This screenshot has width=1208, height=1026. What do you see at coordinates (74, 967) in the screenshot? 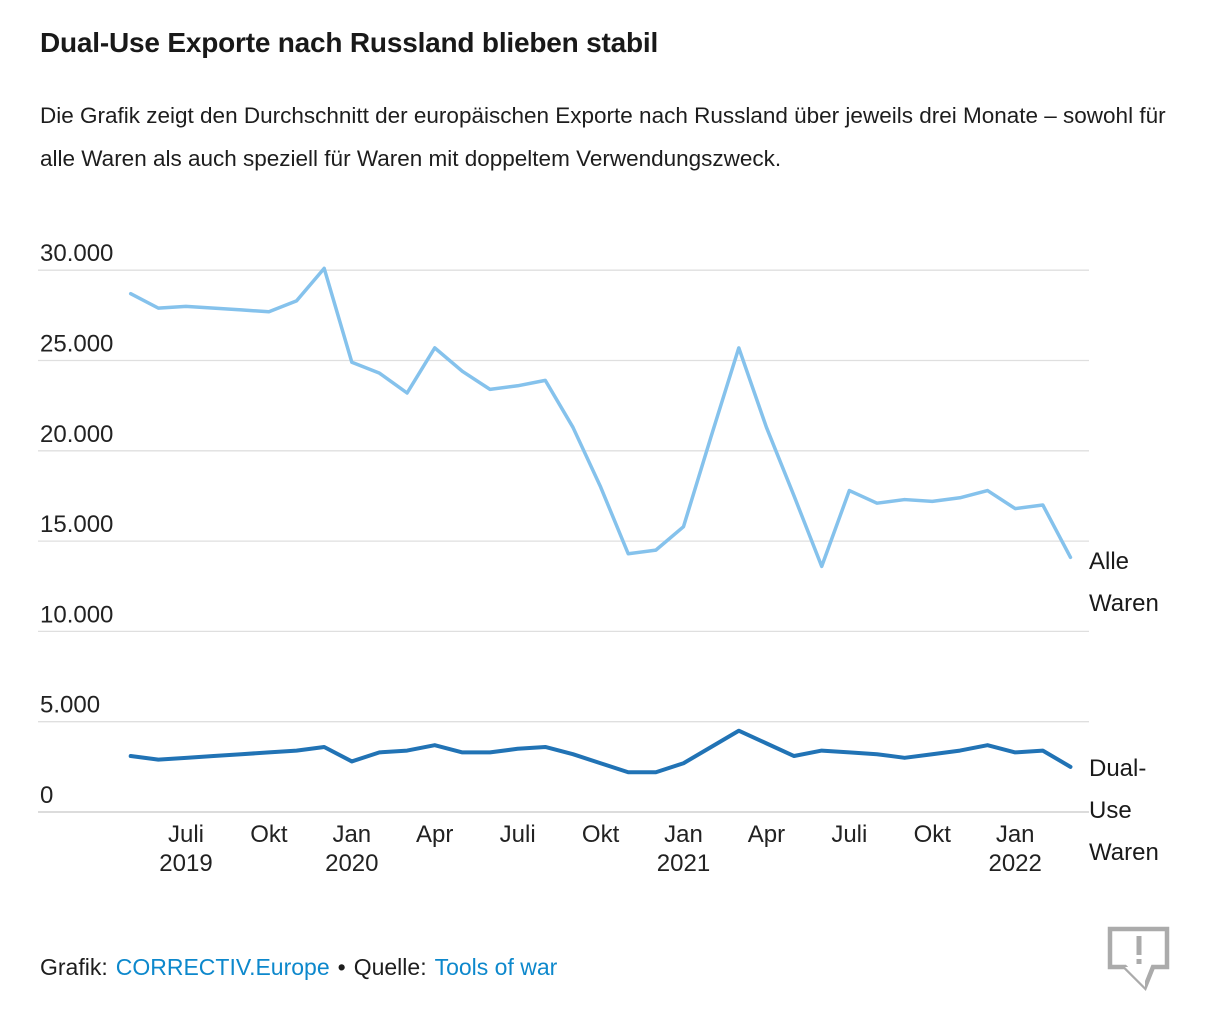
I see `grafik-label: Grafik:` at bounding box center [74, 967].